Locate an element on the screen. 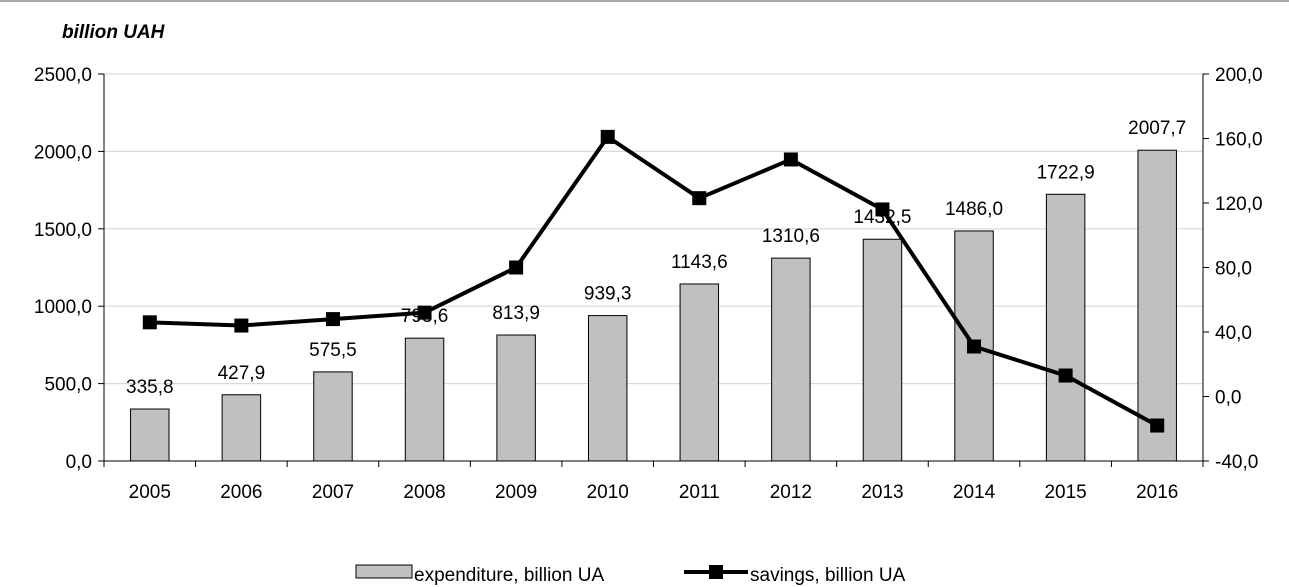  bar-data-label: 939,3 is located at coordinates (608, 294).